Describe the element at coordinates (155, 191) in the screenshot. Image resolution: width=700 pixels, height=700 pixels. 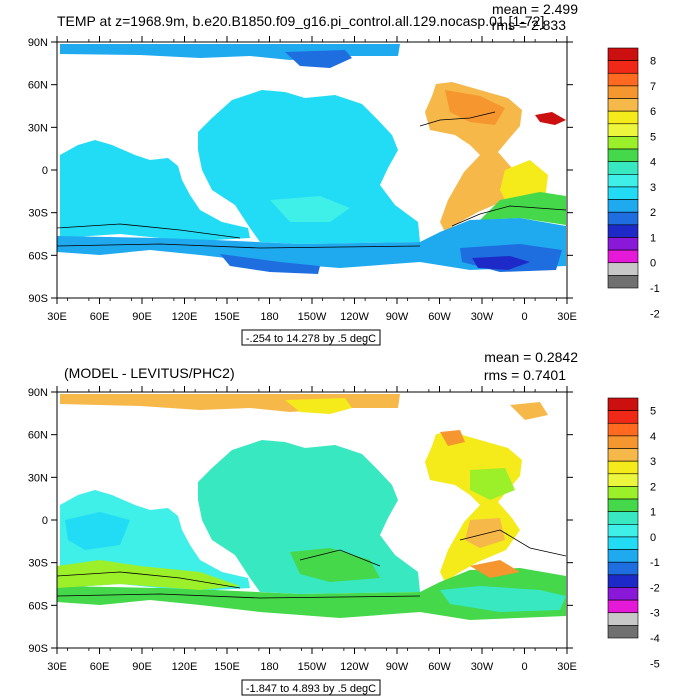
I see `panel1-indian-ocean` at that location.